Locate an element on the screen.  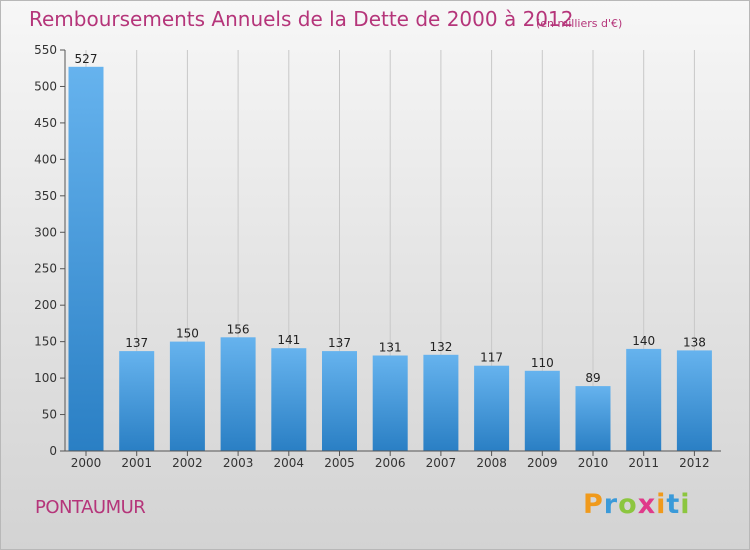
y-tick-label: 450 is located at coordinates (45, 123).